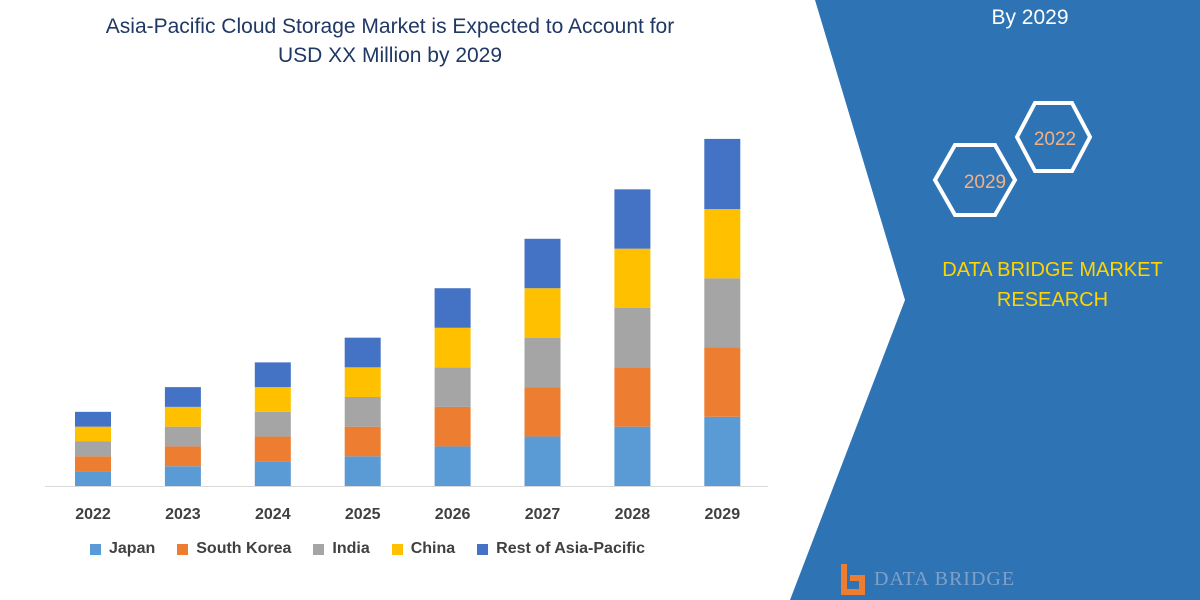  I want to click on panel-headline: By 2029, so click(1030, 17).